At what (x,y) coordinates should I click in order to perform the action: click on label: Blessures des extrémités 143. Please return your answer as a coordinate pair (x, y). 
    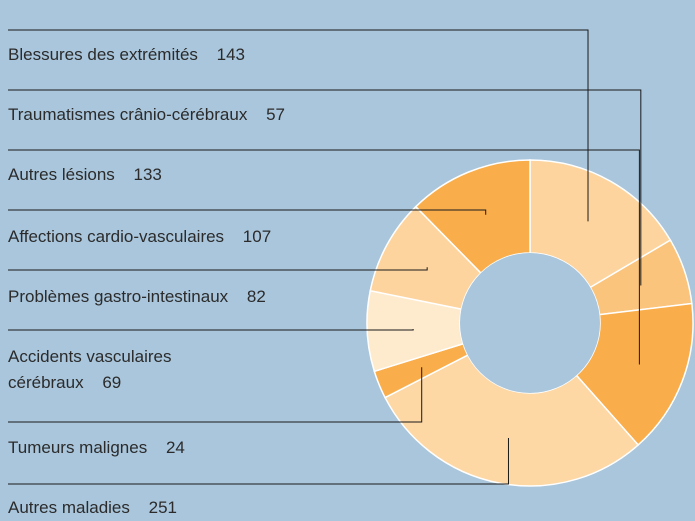
    Looking at the image, I should click on (126, 55).